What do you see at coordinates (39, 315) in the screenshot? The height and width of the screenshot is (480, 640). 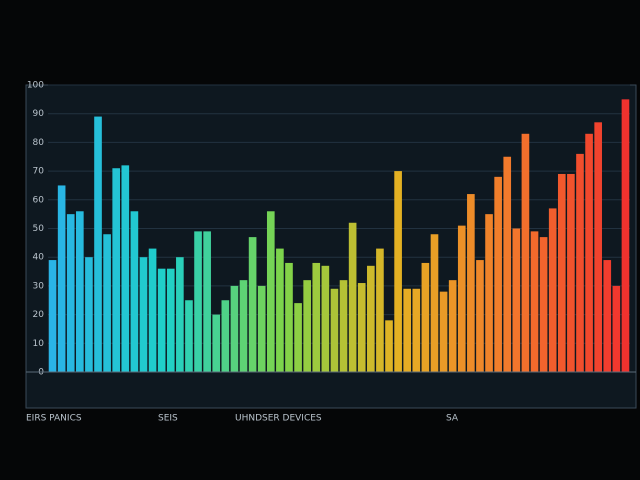 I see `y-tick-label: 20` at bounding box center [39, 315].